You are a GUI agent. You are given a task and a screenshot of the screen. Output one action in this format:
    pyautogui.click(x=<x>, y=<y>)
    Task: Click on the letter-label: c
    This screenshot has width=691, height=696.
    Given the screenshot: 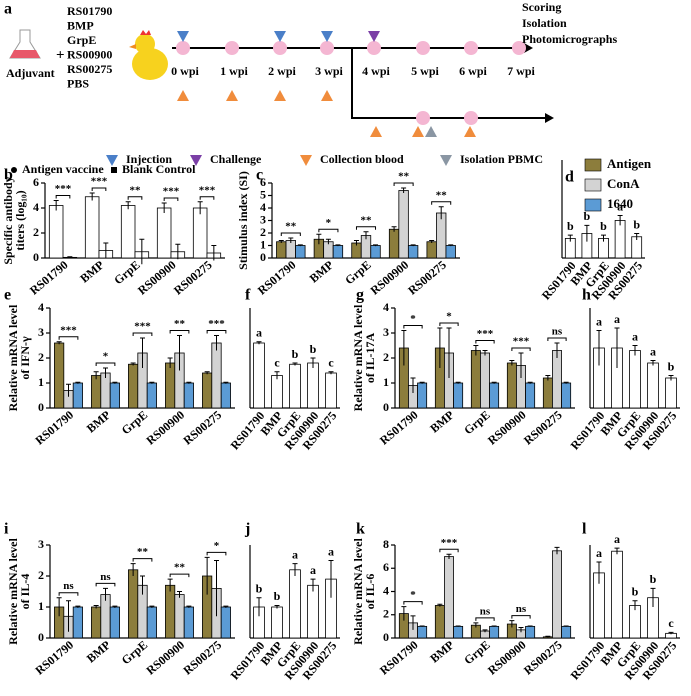 What is the action you would take?
    pyautogui.click(x=671, y=623)
    